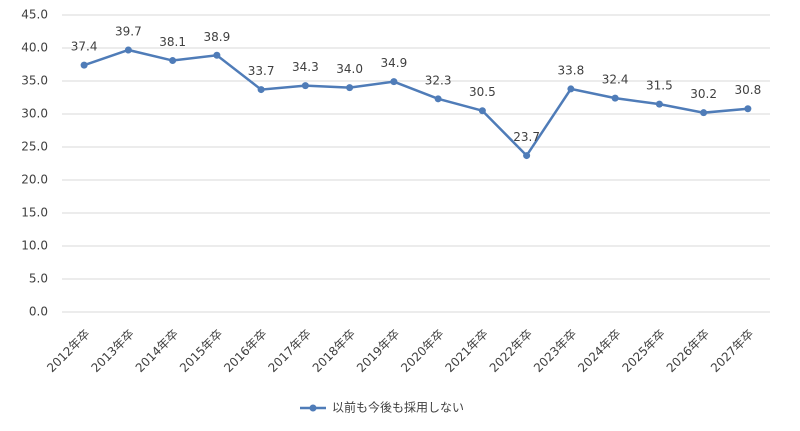 The width and height of the screenshot is (800, 431). What do you see at coordinates (511, 351) in the screenshot?
I see `x-tick-label: 2022年卒` at bounding box center [511, 351].